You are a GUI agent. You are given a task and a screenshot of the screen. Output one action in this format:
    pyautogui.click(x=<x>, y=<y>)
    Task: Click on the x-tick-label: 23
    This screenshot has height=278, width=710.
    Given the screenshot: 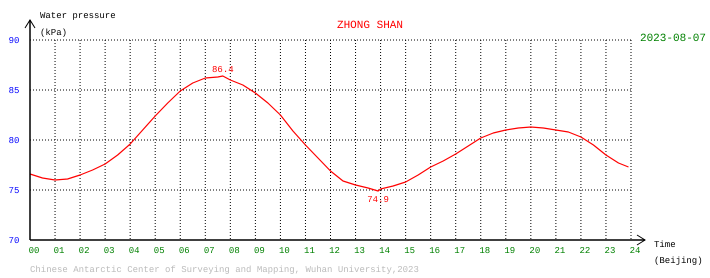 What is the action you would take?
    pyautogui.click(x=610, y=251)
    